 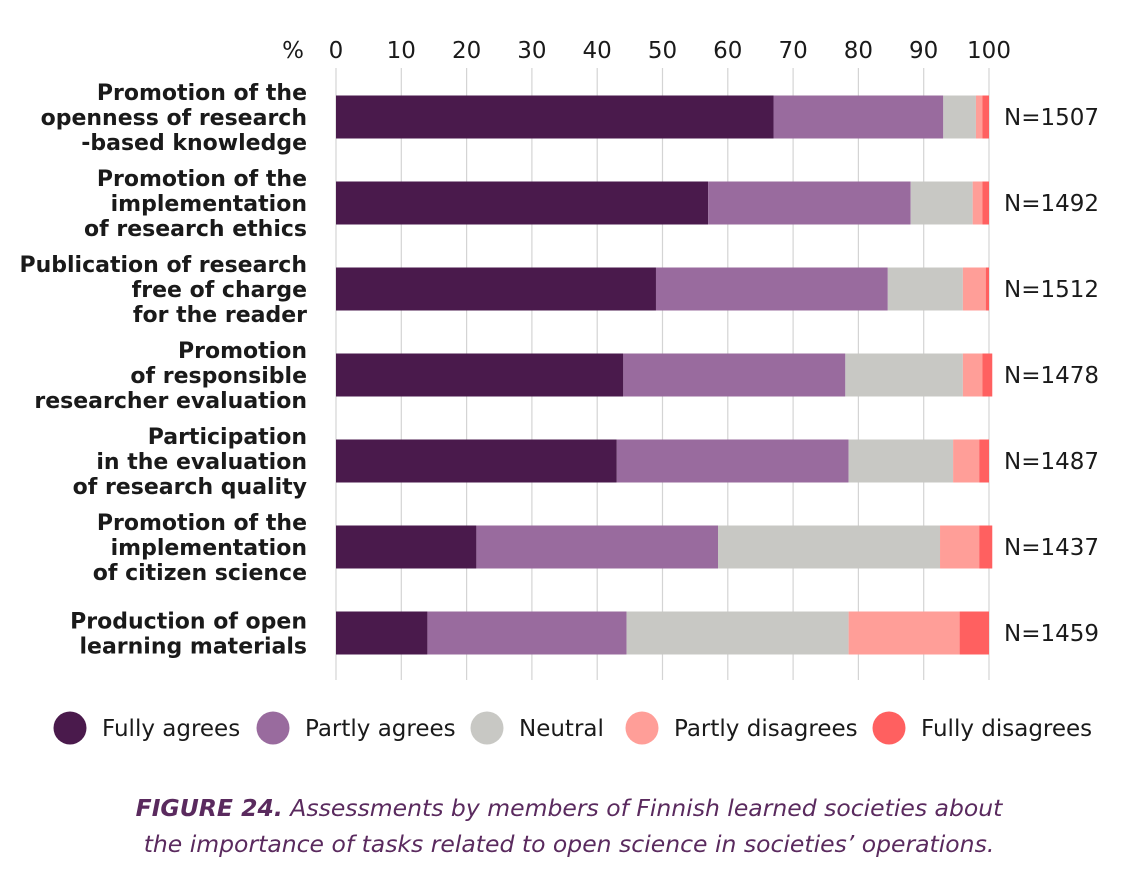 What do you see at coordinates (597, 51) in the screenshot?
I see `x-tick-label: 40` at bounding box center [597, 51].